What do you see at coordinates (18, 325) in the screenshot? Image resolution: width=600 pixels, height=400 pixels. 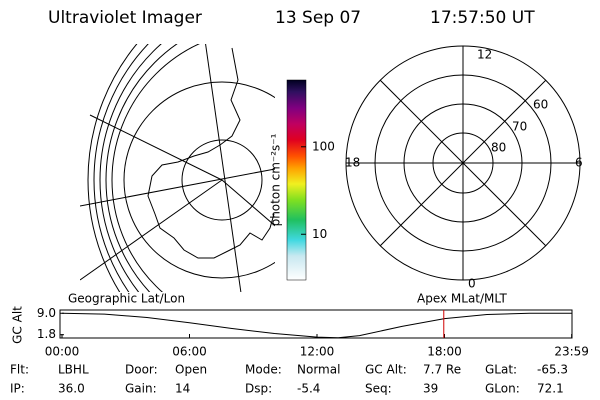 I see `orbit-y-label: GC Alt` at bounding box center [18, 325].